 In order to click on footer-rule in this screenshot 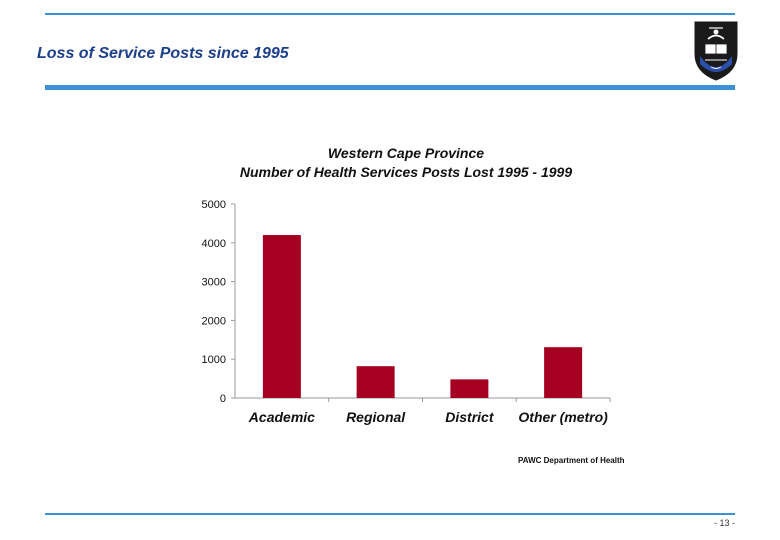, I will do `click(390, 514)`.